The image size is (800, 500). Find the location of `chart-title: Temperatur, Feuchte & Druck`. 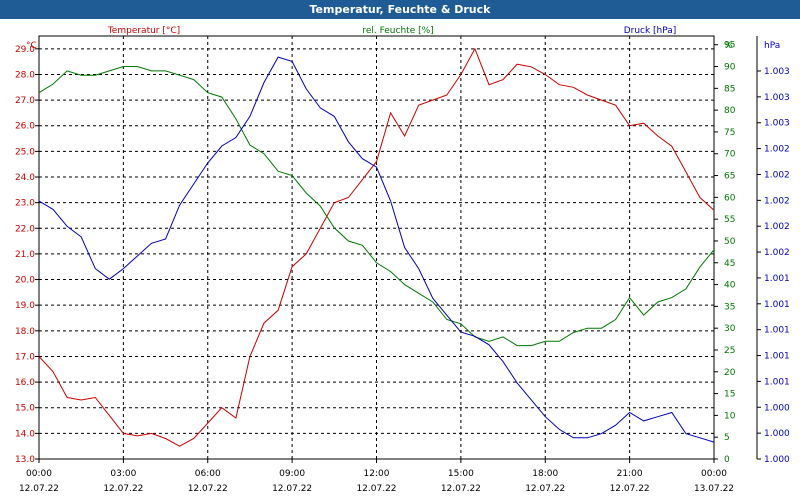

chart-title: Temperatur, Feuchte & Druck is located at coordinates (400, 9).